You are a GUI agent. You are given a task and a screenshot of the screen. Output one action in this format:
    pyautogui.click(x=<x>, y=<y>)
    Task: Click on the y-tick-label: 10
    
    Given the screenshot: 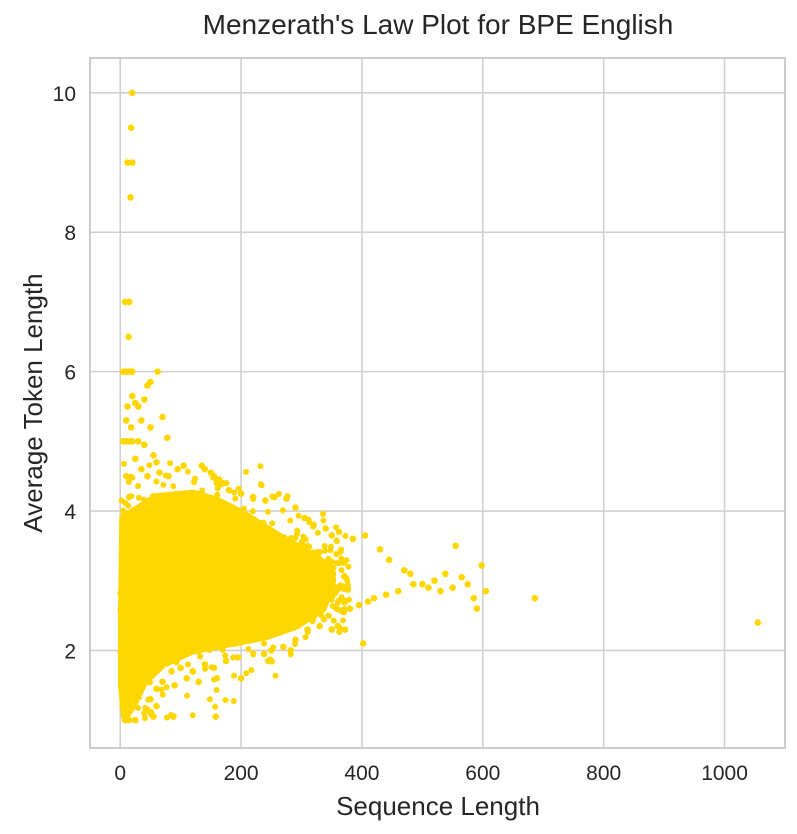 What is the action you would take?
    pyautogui.click(x=64, y=94)
    